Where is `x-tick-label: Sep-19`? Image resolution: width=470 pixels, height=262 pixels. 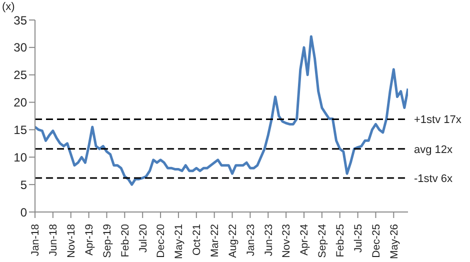
x-tick-label: Sep-19 is located at coordinates (107, 241).